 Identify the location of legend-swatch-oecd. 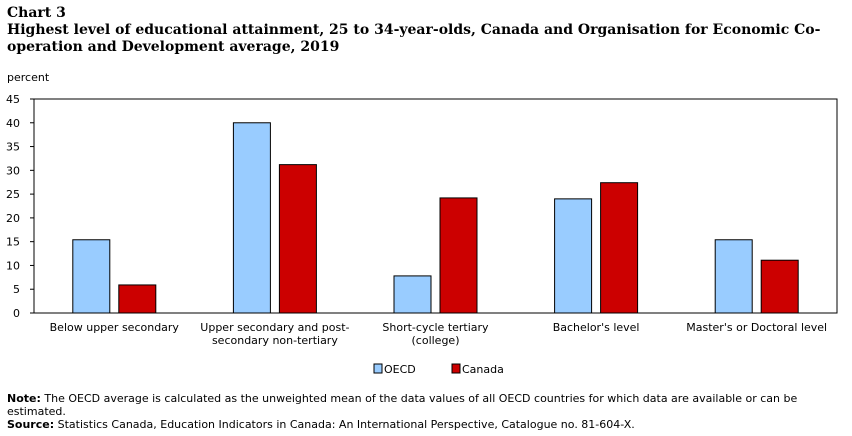
(378, 368).